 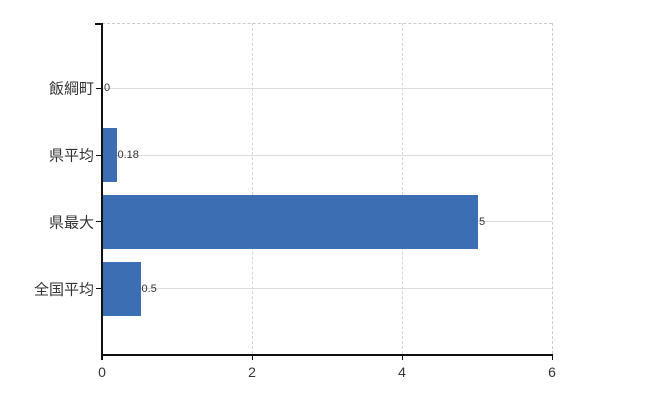 I want to click on y-axis-line, so click(x=102, y=191).